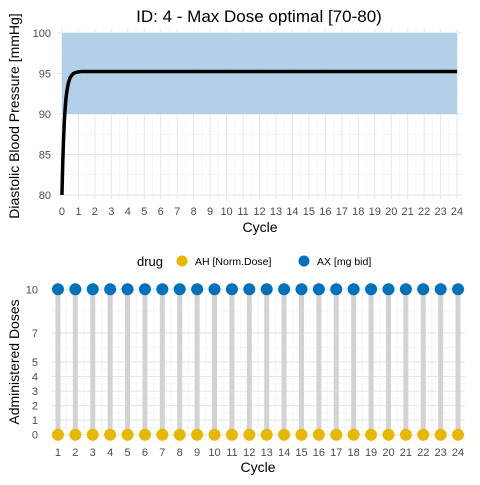 The image size is (480, 485). I want to click on dose-y-tick-label: 7, so click(35, 334).